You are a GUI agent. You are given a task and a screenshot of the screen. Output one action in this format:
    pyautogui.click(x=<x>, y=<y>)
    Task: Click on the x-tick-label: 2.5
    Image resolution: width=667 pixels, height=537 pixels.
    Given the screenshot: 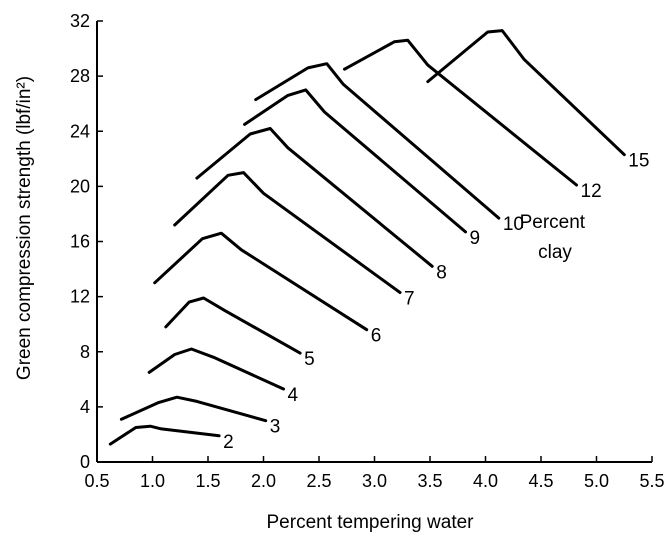 What is the action you would take?
    pyautogui.click(x=318, y=481)
    